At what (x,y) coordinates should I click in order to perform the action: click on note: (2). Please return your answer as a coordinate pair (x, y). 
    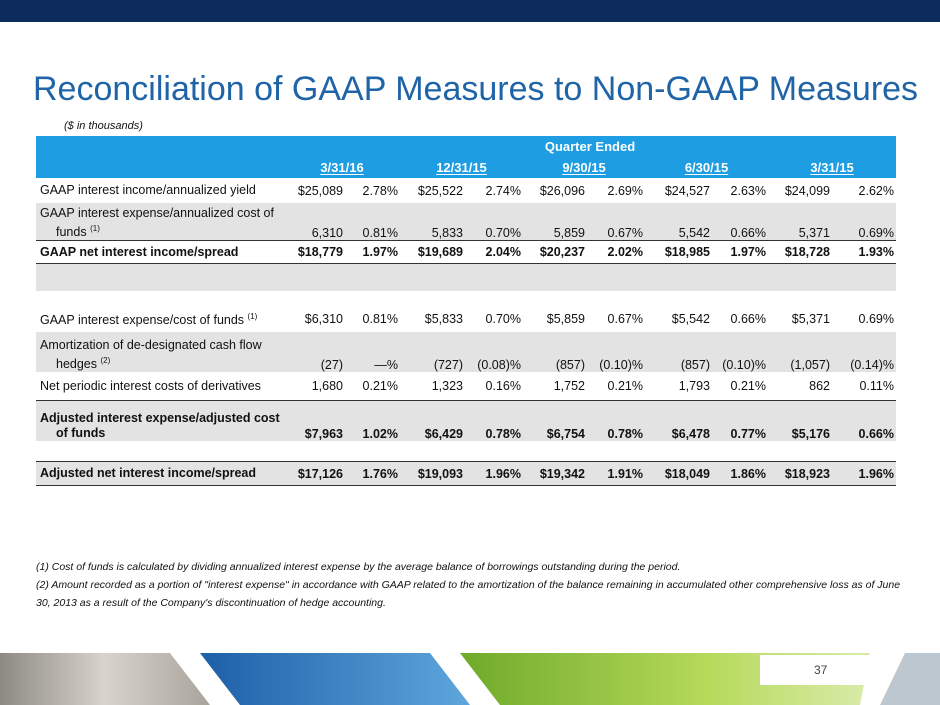
    Looking at the image, I should click on (105, 360).